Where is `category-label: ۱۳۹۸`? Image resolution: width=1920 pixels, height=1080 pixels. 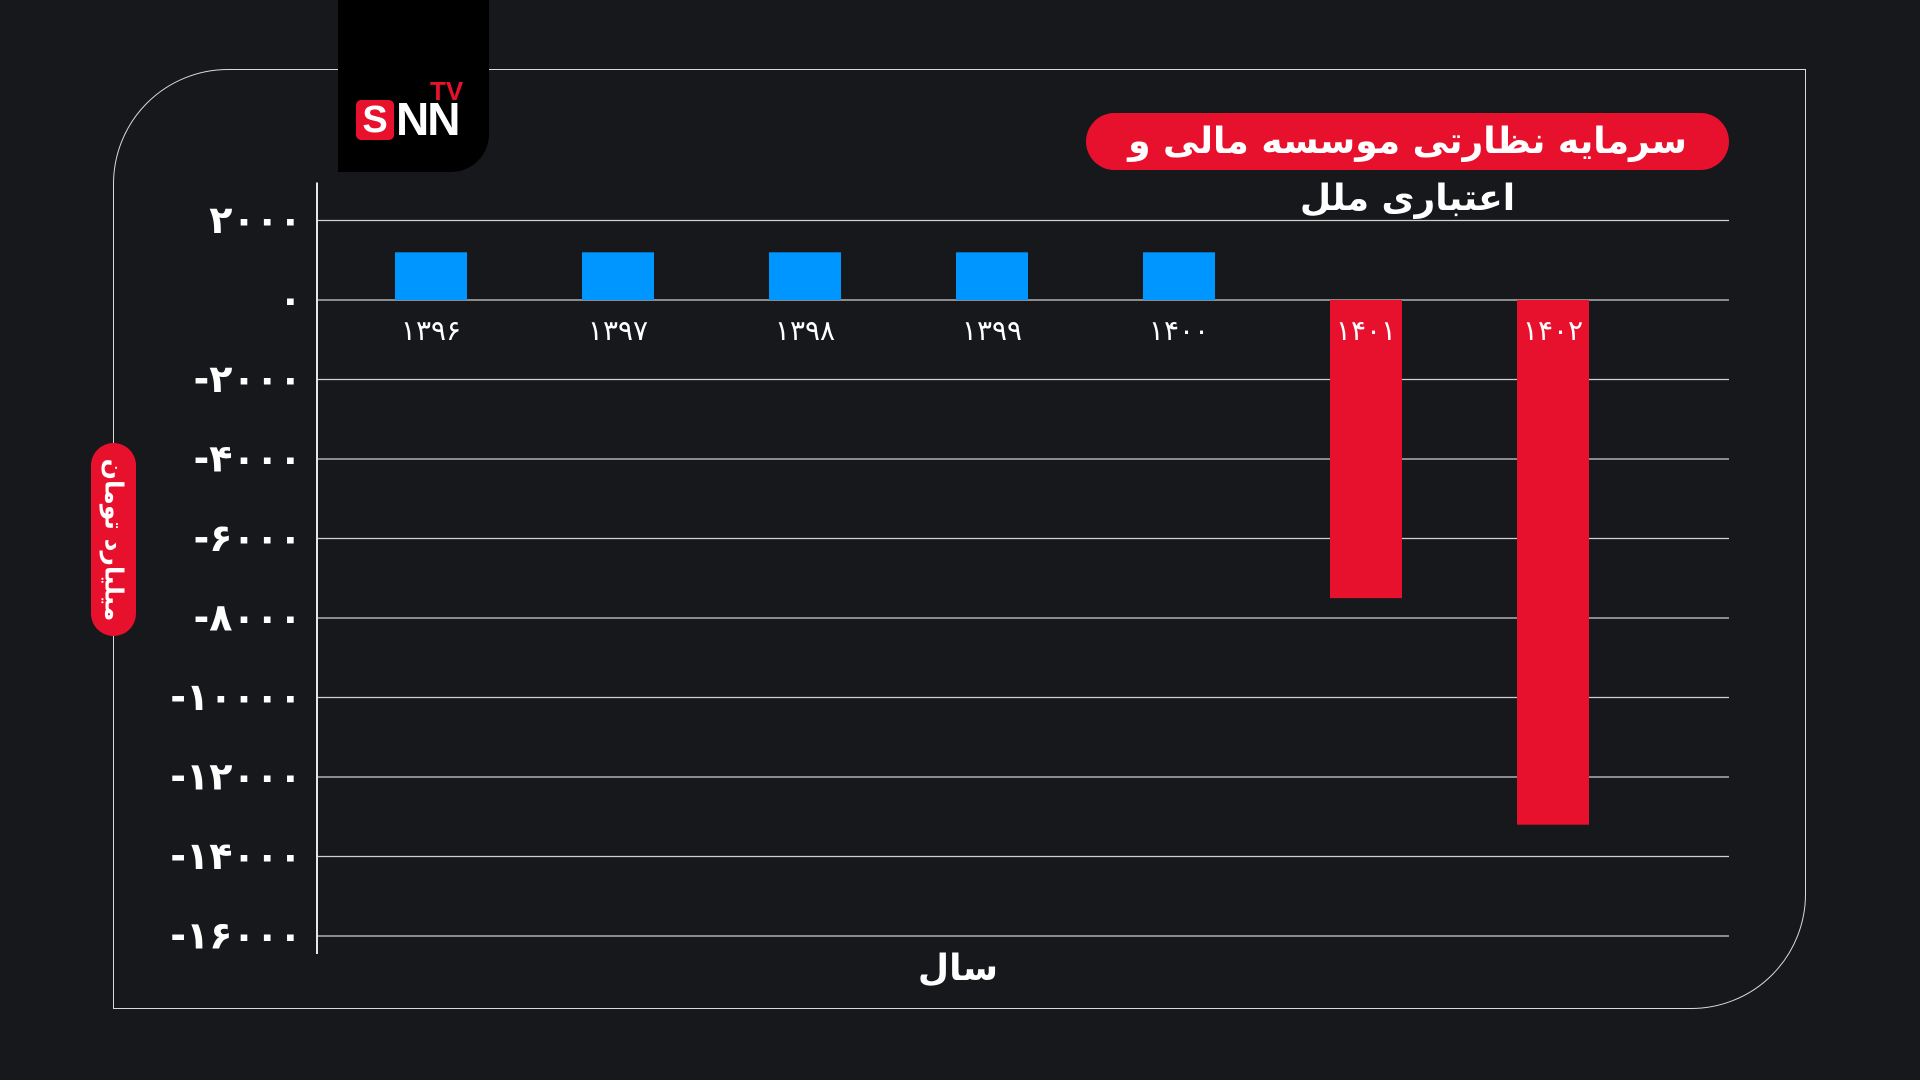
category-label: ۱۳۹۸ is located at coordinates (805, 330).